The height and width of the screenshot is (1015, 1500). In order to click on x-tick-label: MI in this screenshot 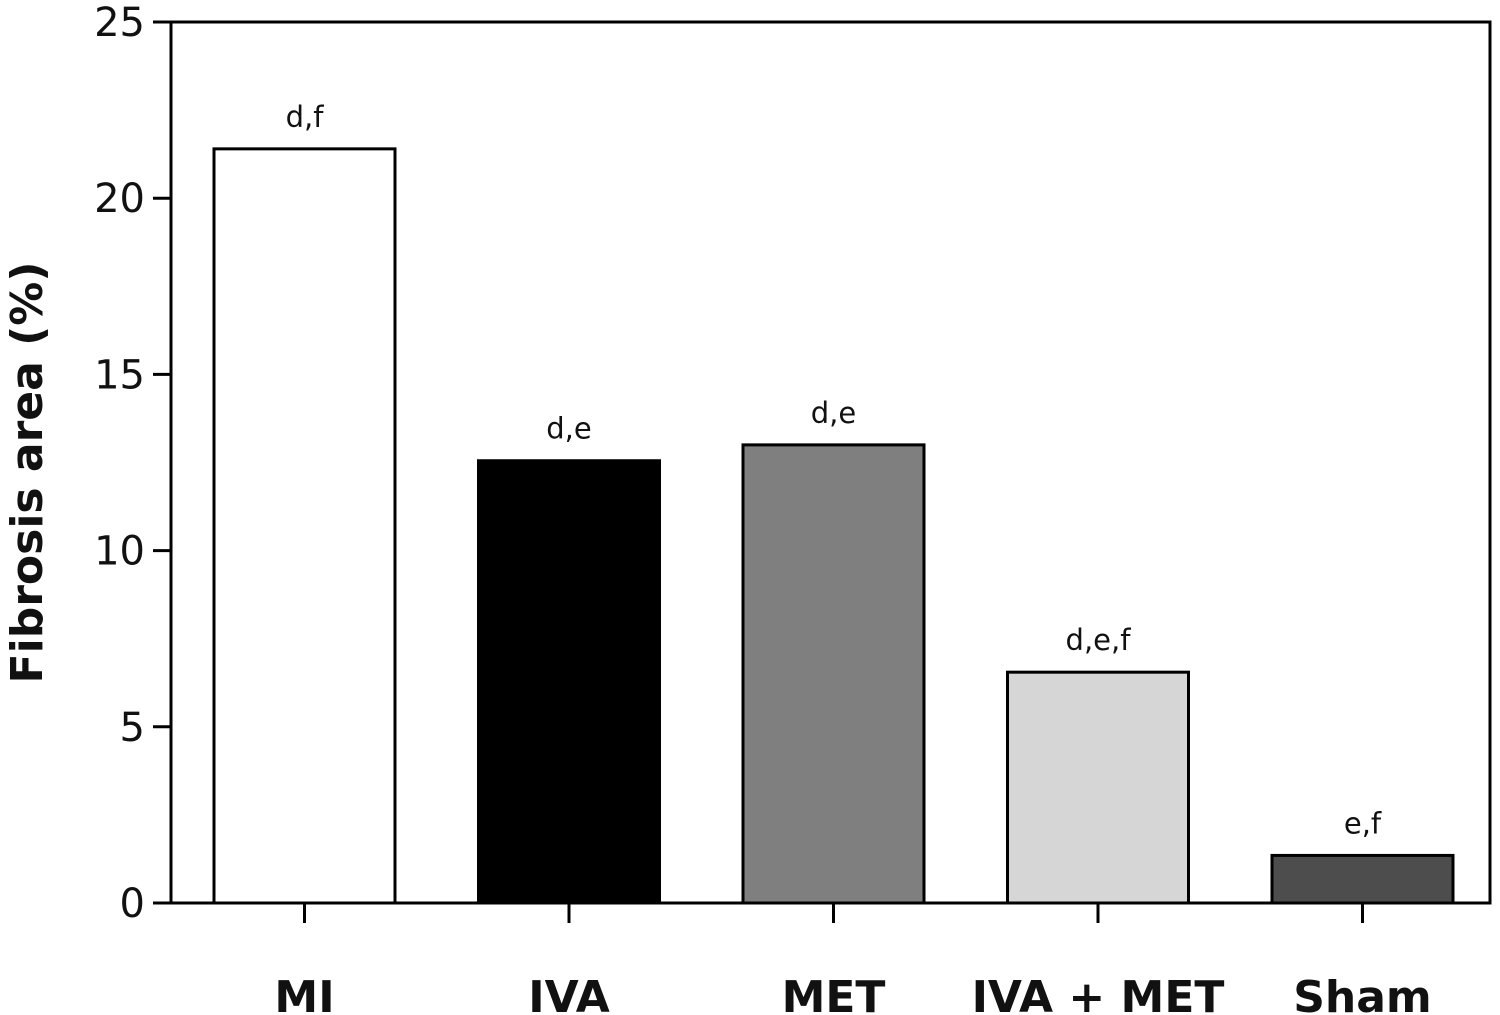, I will do `click(304, 993)`.